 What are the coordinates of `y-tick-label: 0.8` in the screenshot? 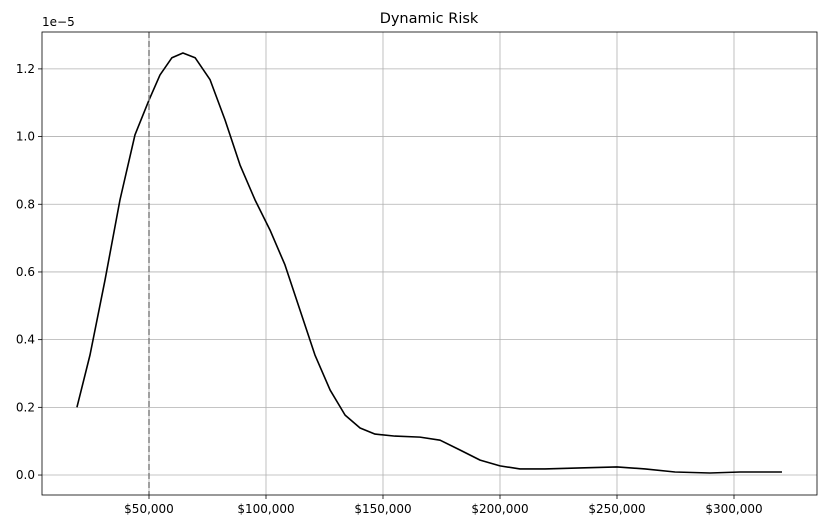 It's located at (25, 204).